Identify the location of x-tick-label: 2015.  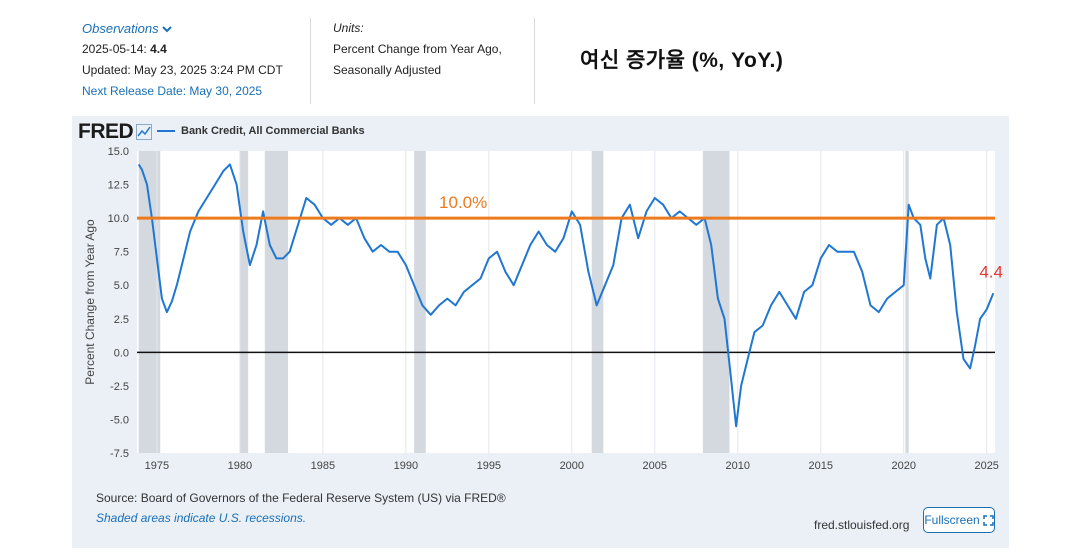
(821, 466).